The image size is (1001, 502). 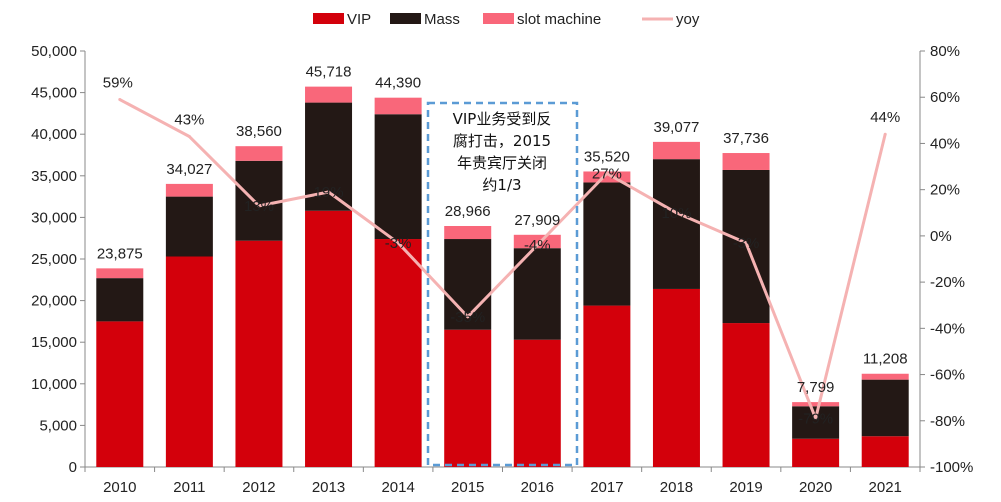 What do you see at coordinates (398, 106) in the screenshot?
I see `bar-slot-machine-2014` at bounding box center [398, 106].